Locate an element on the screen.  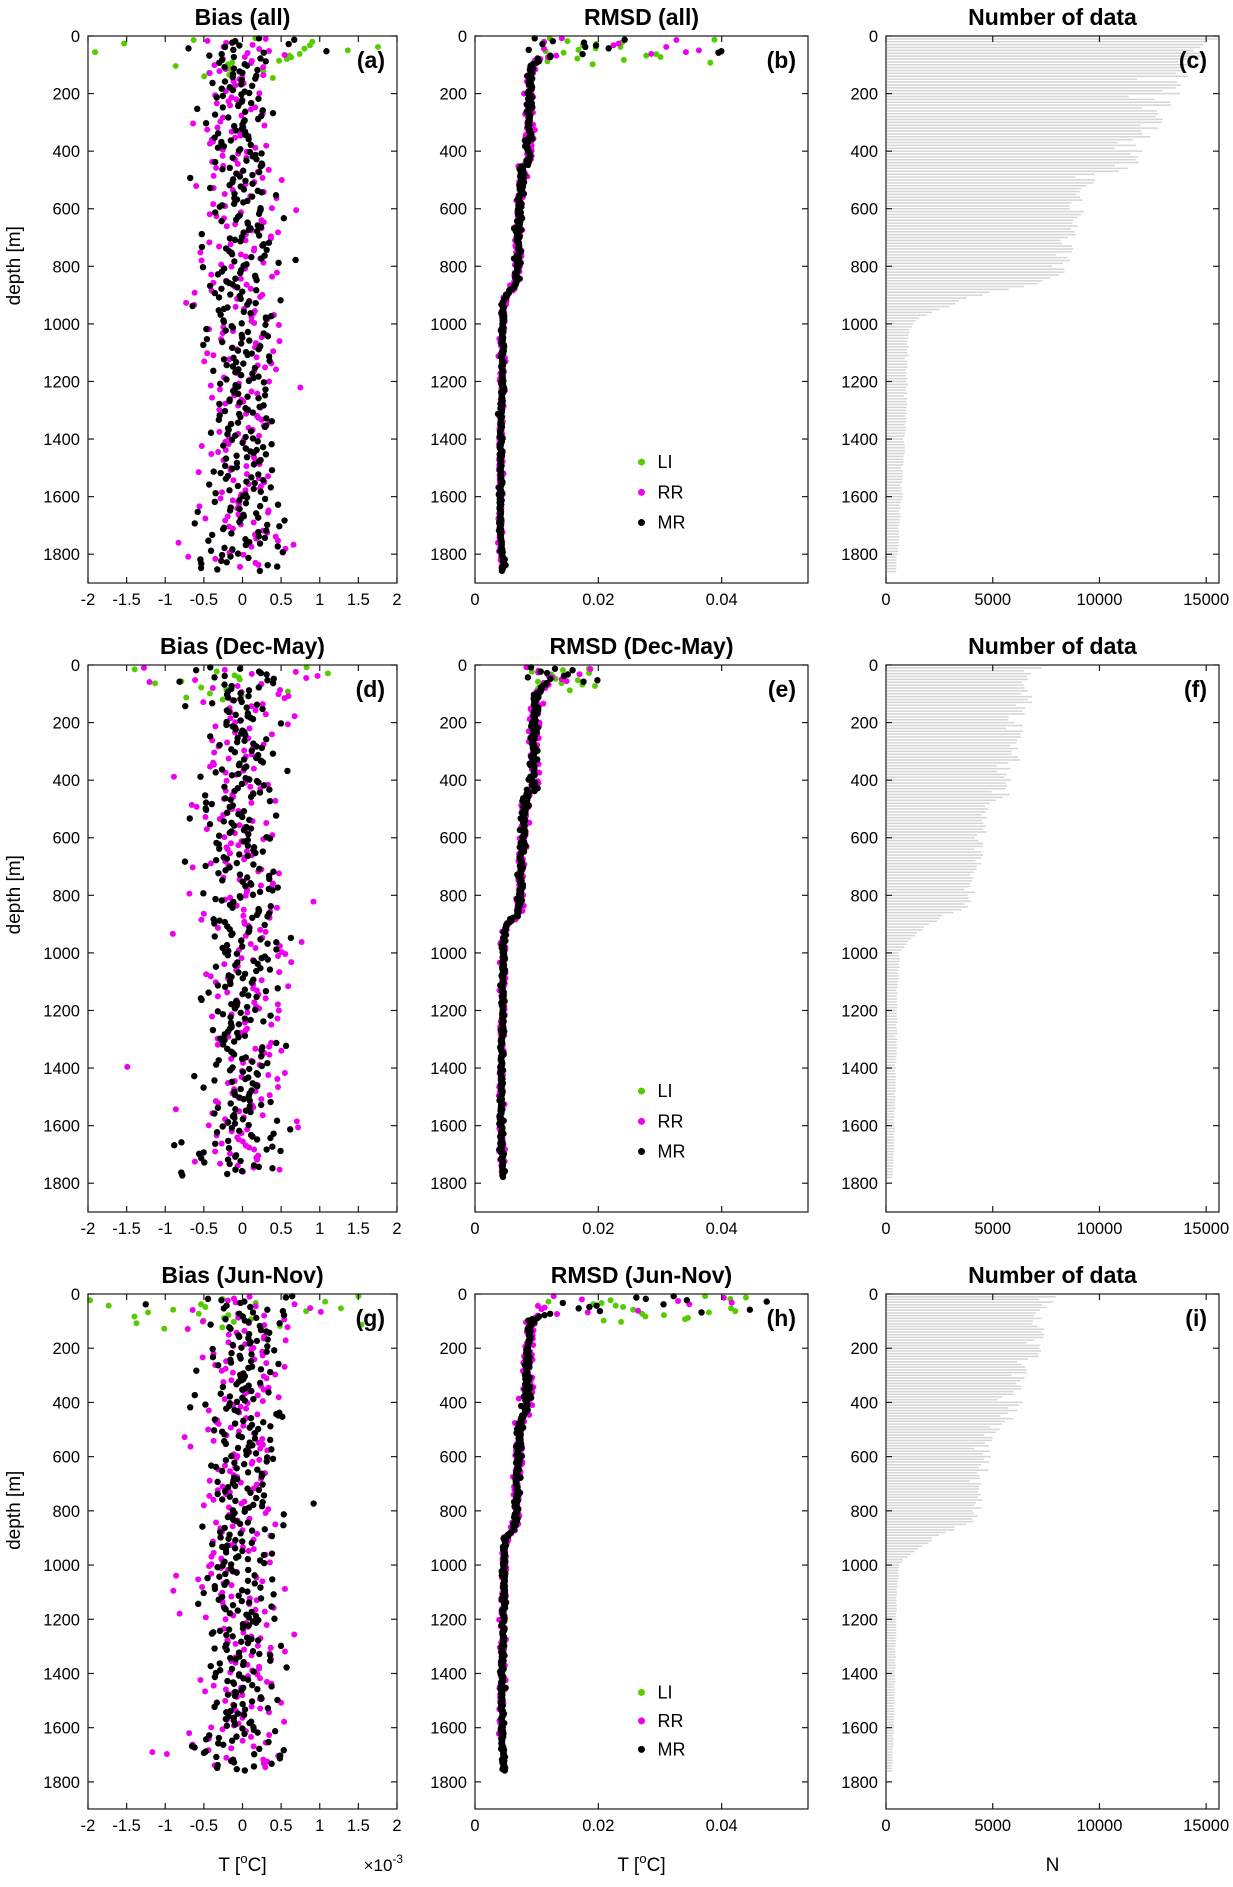
svg-text: LI is located at coordinates (665, 462).